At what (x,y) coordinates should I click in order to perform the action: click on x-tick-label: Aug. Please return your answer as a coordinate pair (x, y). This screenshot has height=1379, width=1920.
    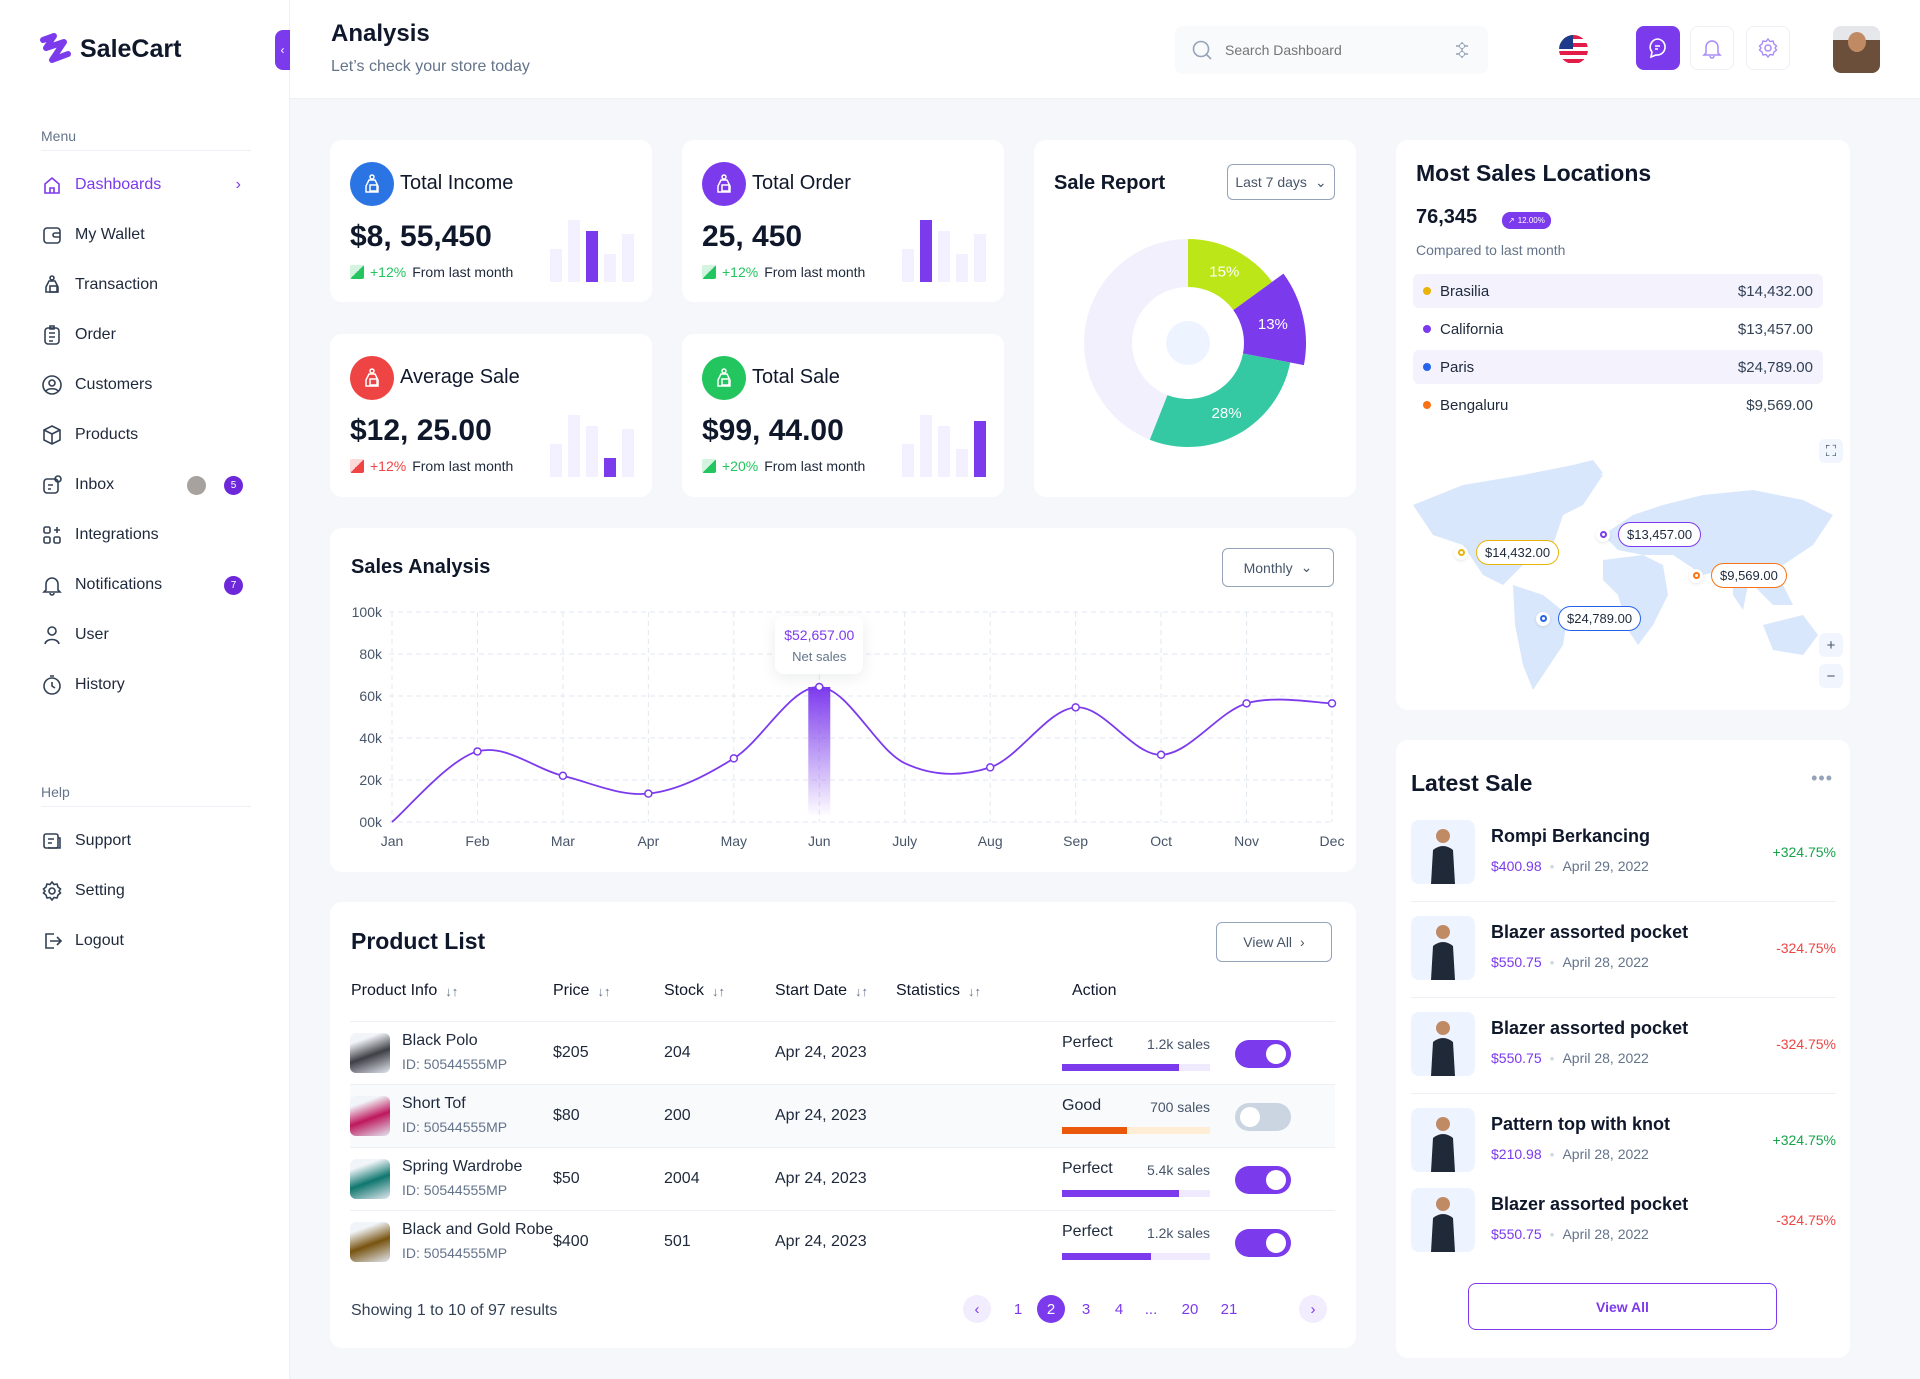
    Looking at the image, I should click on (990, 841).